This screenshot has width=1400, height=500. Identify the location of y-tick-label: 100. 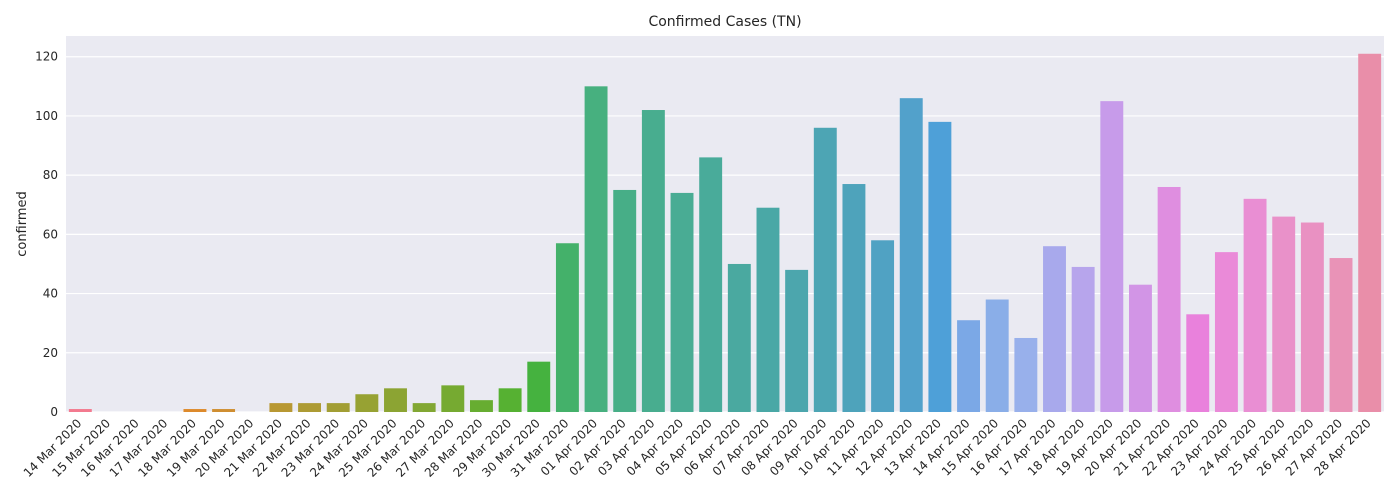
(46, 116).